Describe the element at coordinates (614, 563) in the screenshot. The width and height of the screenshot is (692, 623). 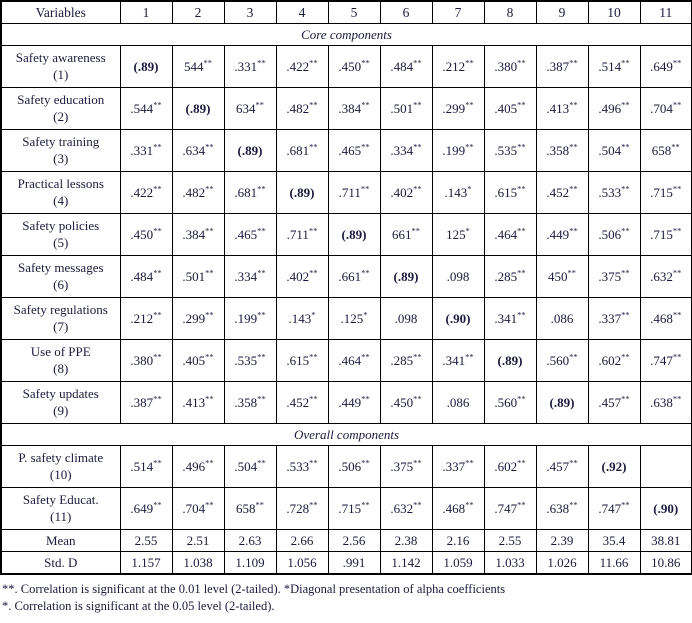
I see `summary-cell: 11.66` at that location.